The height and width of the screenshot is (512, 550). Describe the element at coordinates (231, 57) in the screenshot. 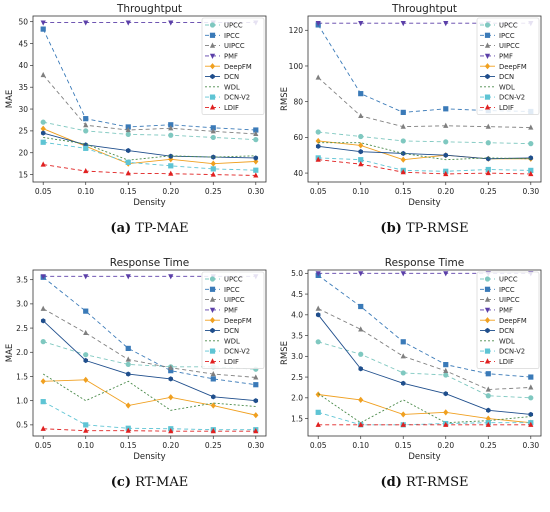

I see `legend-label: PMF` at that location.